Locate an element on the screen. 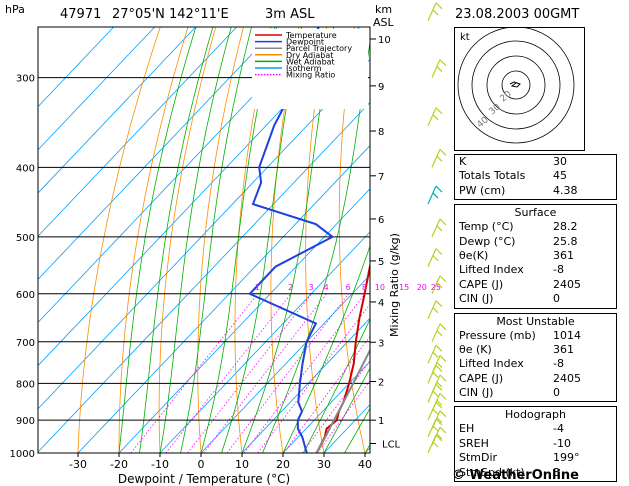 Image resolution: width=629 pixels, height=486 pixels. surface-label: Temp (°C) is located at coordinates (486, 227).